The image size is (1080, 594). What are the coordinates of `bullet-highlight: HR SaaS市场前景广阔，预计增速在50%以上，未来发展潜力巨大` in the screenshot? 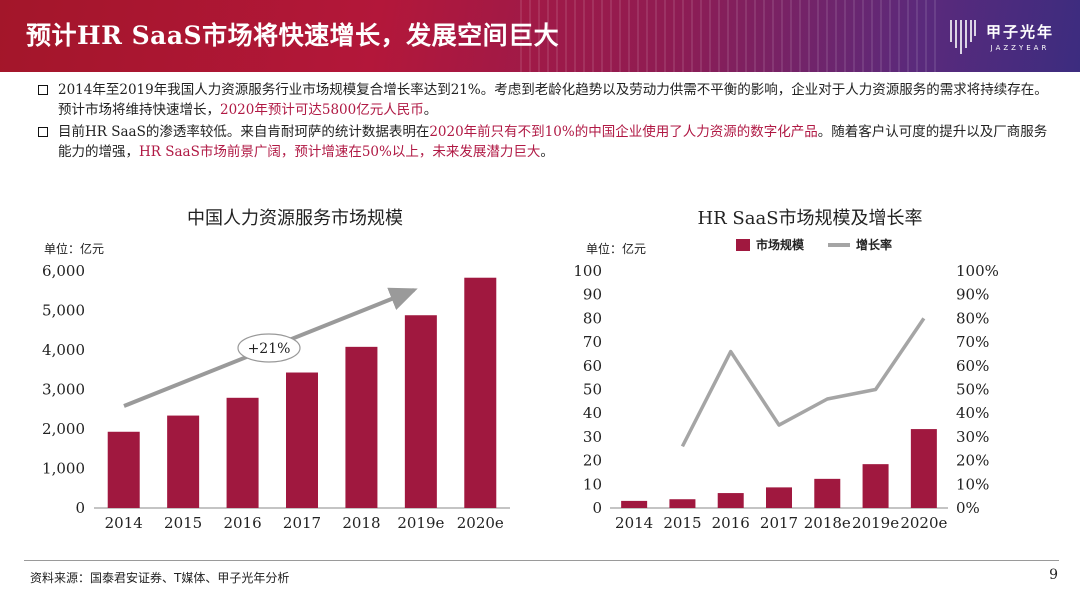 It's located at (340, 152).